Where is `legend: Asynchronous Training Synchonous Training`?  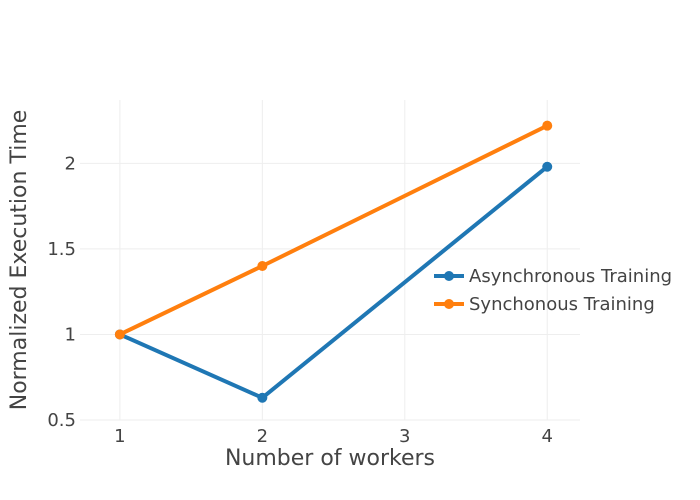 legend: Asynchronous Training Synchonous Training is located at coordinates (553, 290).